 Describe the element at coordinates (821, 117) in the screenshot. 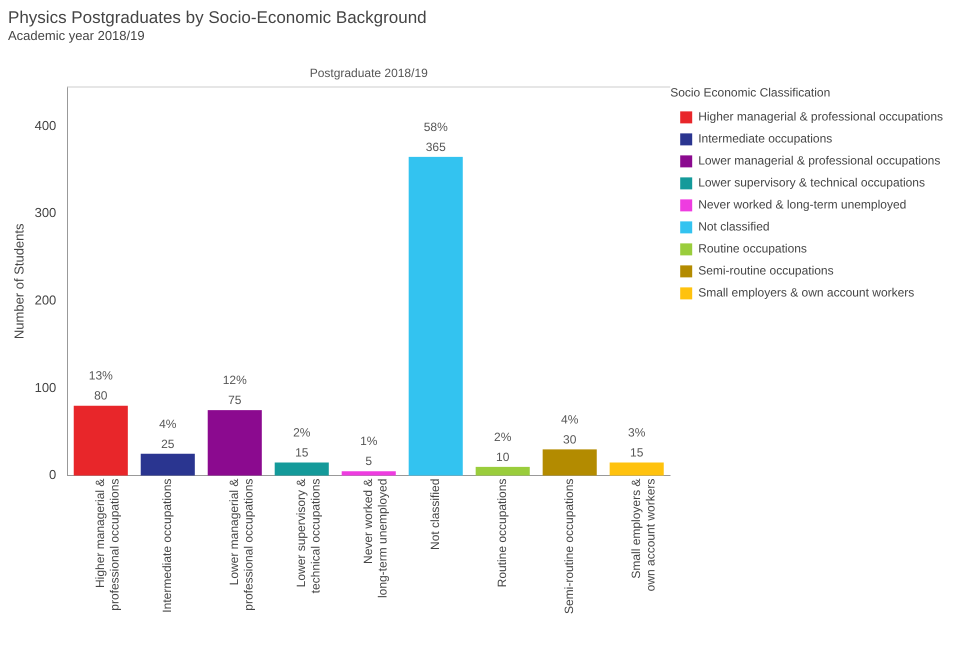

I see `legend-label: Higher managerial & professional occupations` at that location.